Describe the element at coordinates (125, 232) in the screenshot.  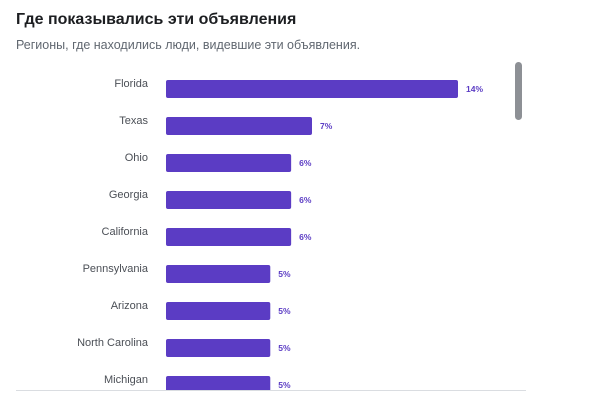
I see `category-label: California` at that location.